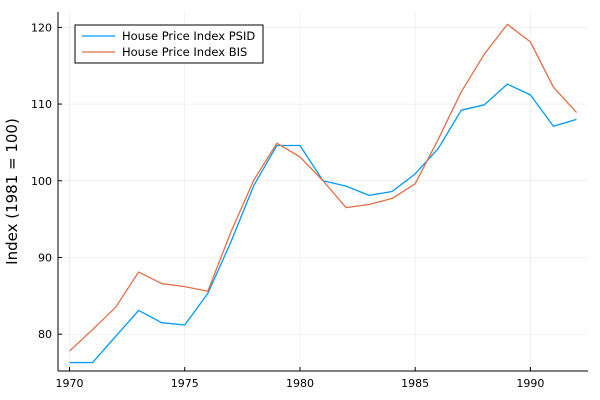 This screenshot has width=600, height=400. Describe the element at coordinates (184, 52) in the screenshot. I see `legend-entry-label: House Price Index BIS` at that location.